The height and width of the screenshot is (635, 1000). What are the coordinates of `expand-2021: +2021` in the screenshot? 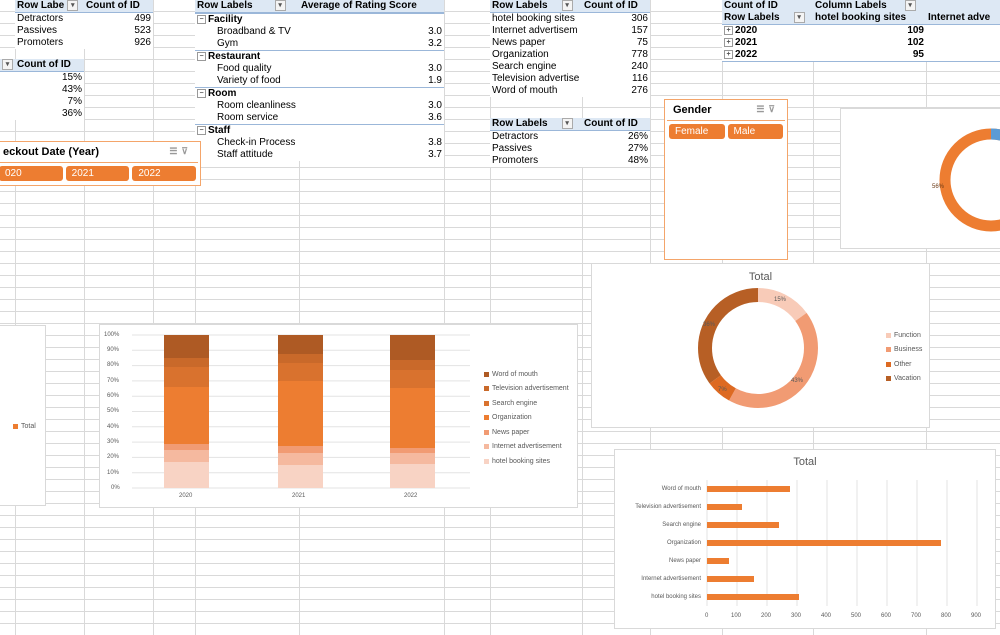 It's located at (767, 43).